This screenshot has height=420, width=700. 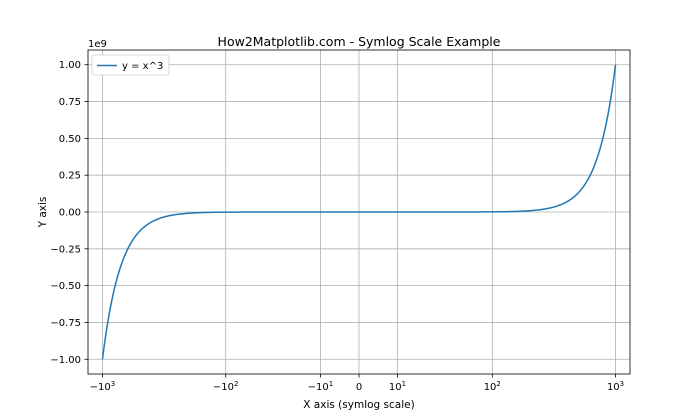 I want to click on y-tick-label: −0.25, so click(x=65, y=249).